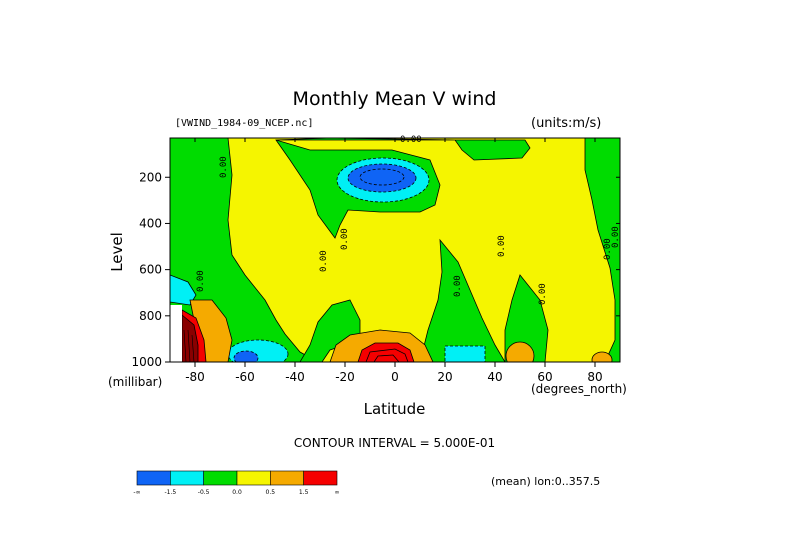  Describe the element at coordinates (150, 223) in the screenshot. I see `y-tick-label: 400` at that location.